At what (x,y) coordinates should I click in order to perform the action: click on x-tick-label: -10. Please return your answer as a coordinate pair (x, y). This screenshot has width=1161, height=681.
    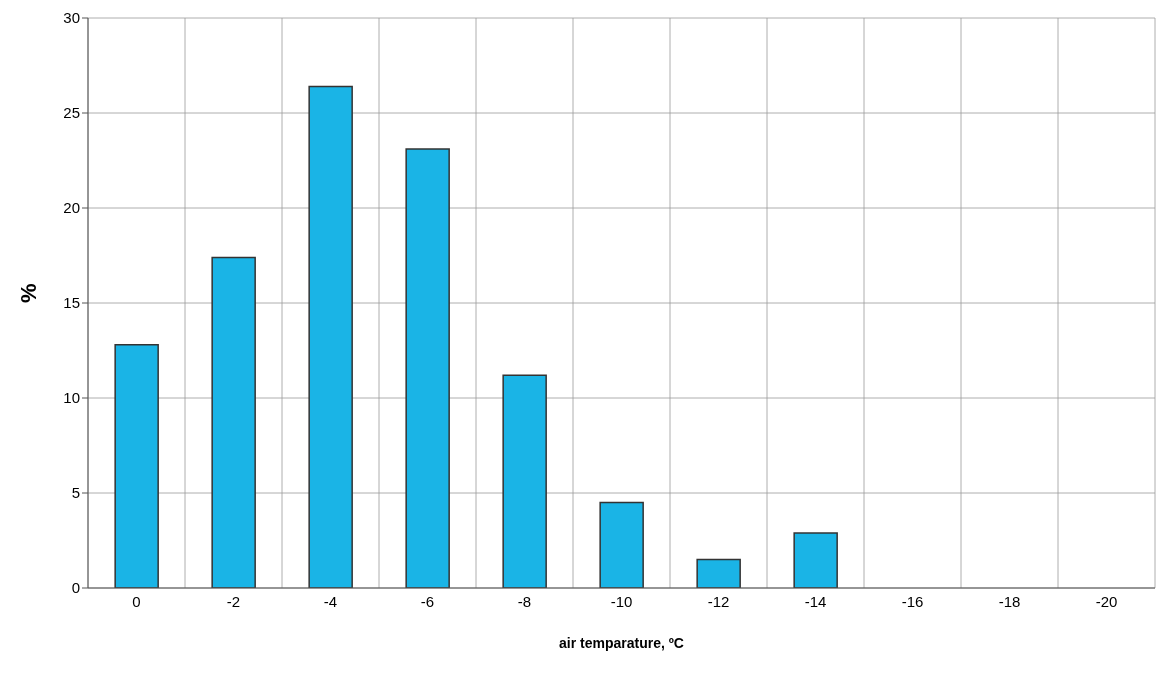
    Looking at the image, I should click on (621, 601).